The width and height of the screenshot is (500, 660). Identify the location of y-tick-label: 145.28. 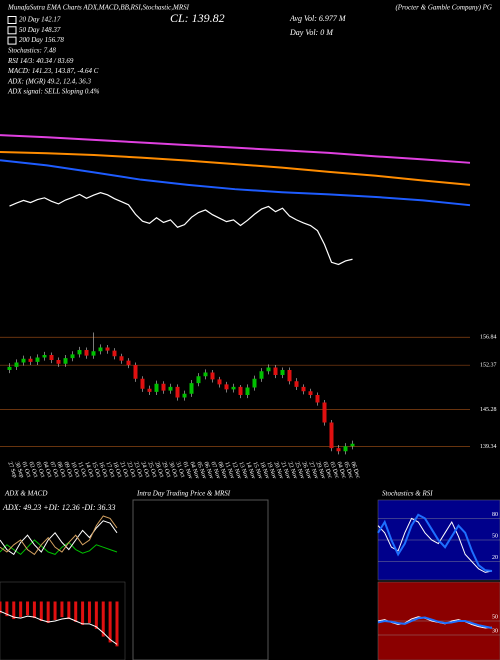
(488, 410).